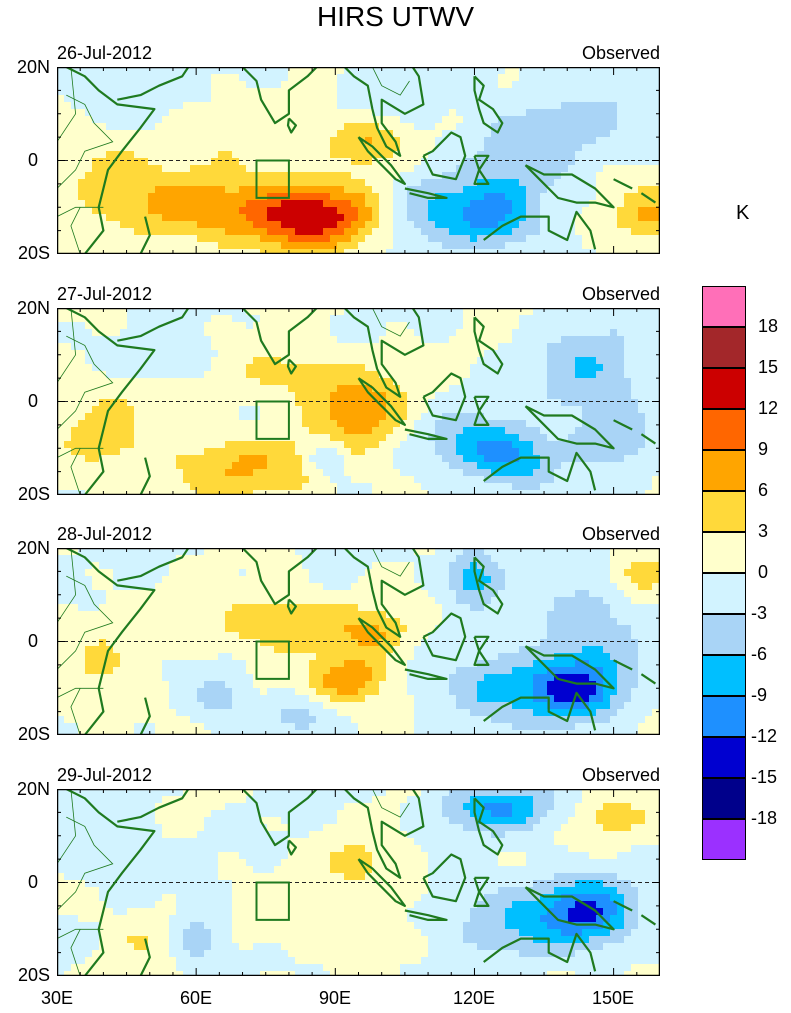 This screenshot has width=791, height=1013. Describe the element at coordinates (395, 16) in the screenshot. I see `figure-title: HIRS UTWV` at that location.